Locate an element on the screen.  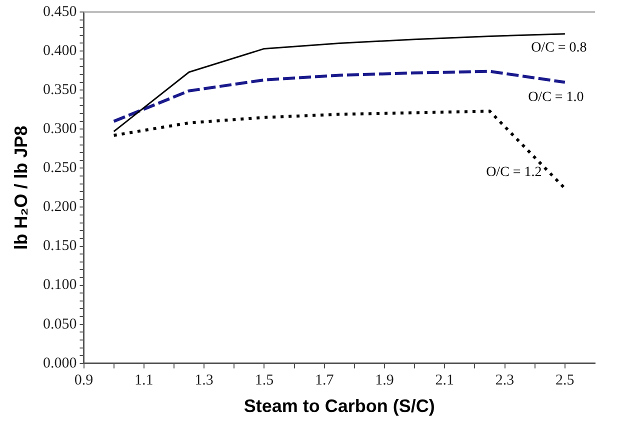
x-tick-label: 2.1 is located at coordinates (444, 380).